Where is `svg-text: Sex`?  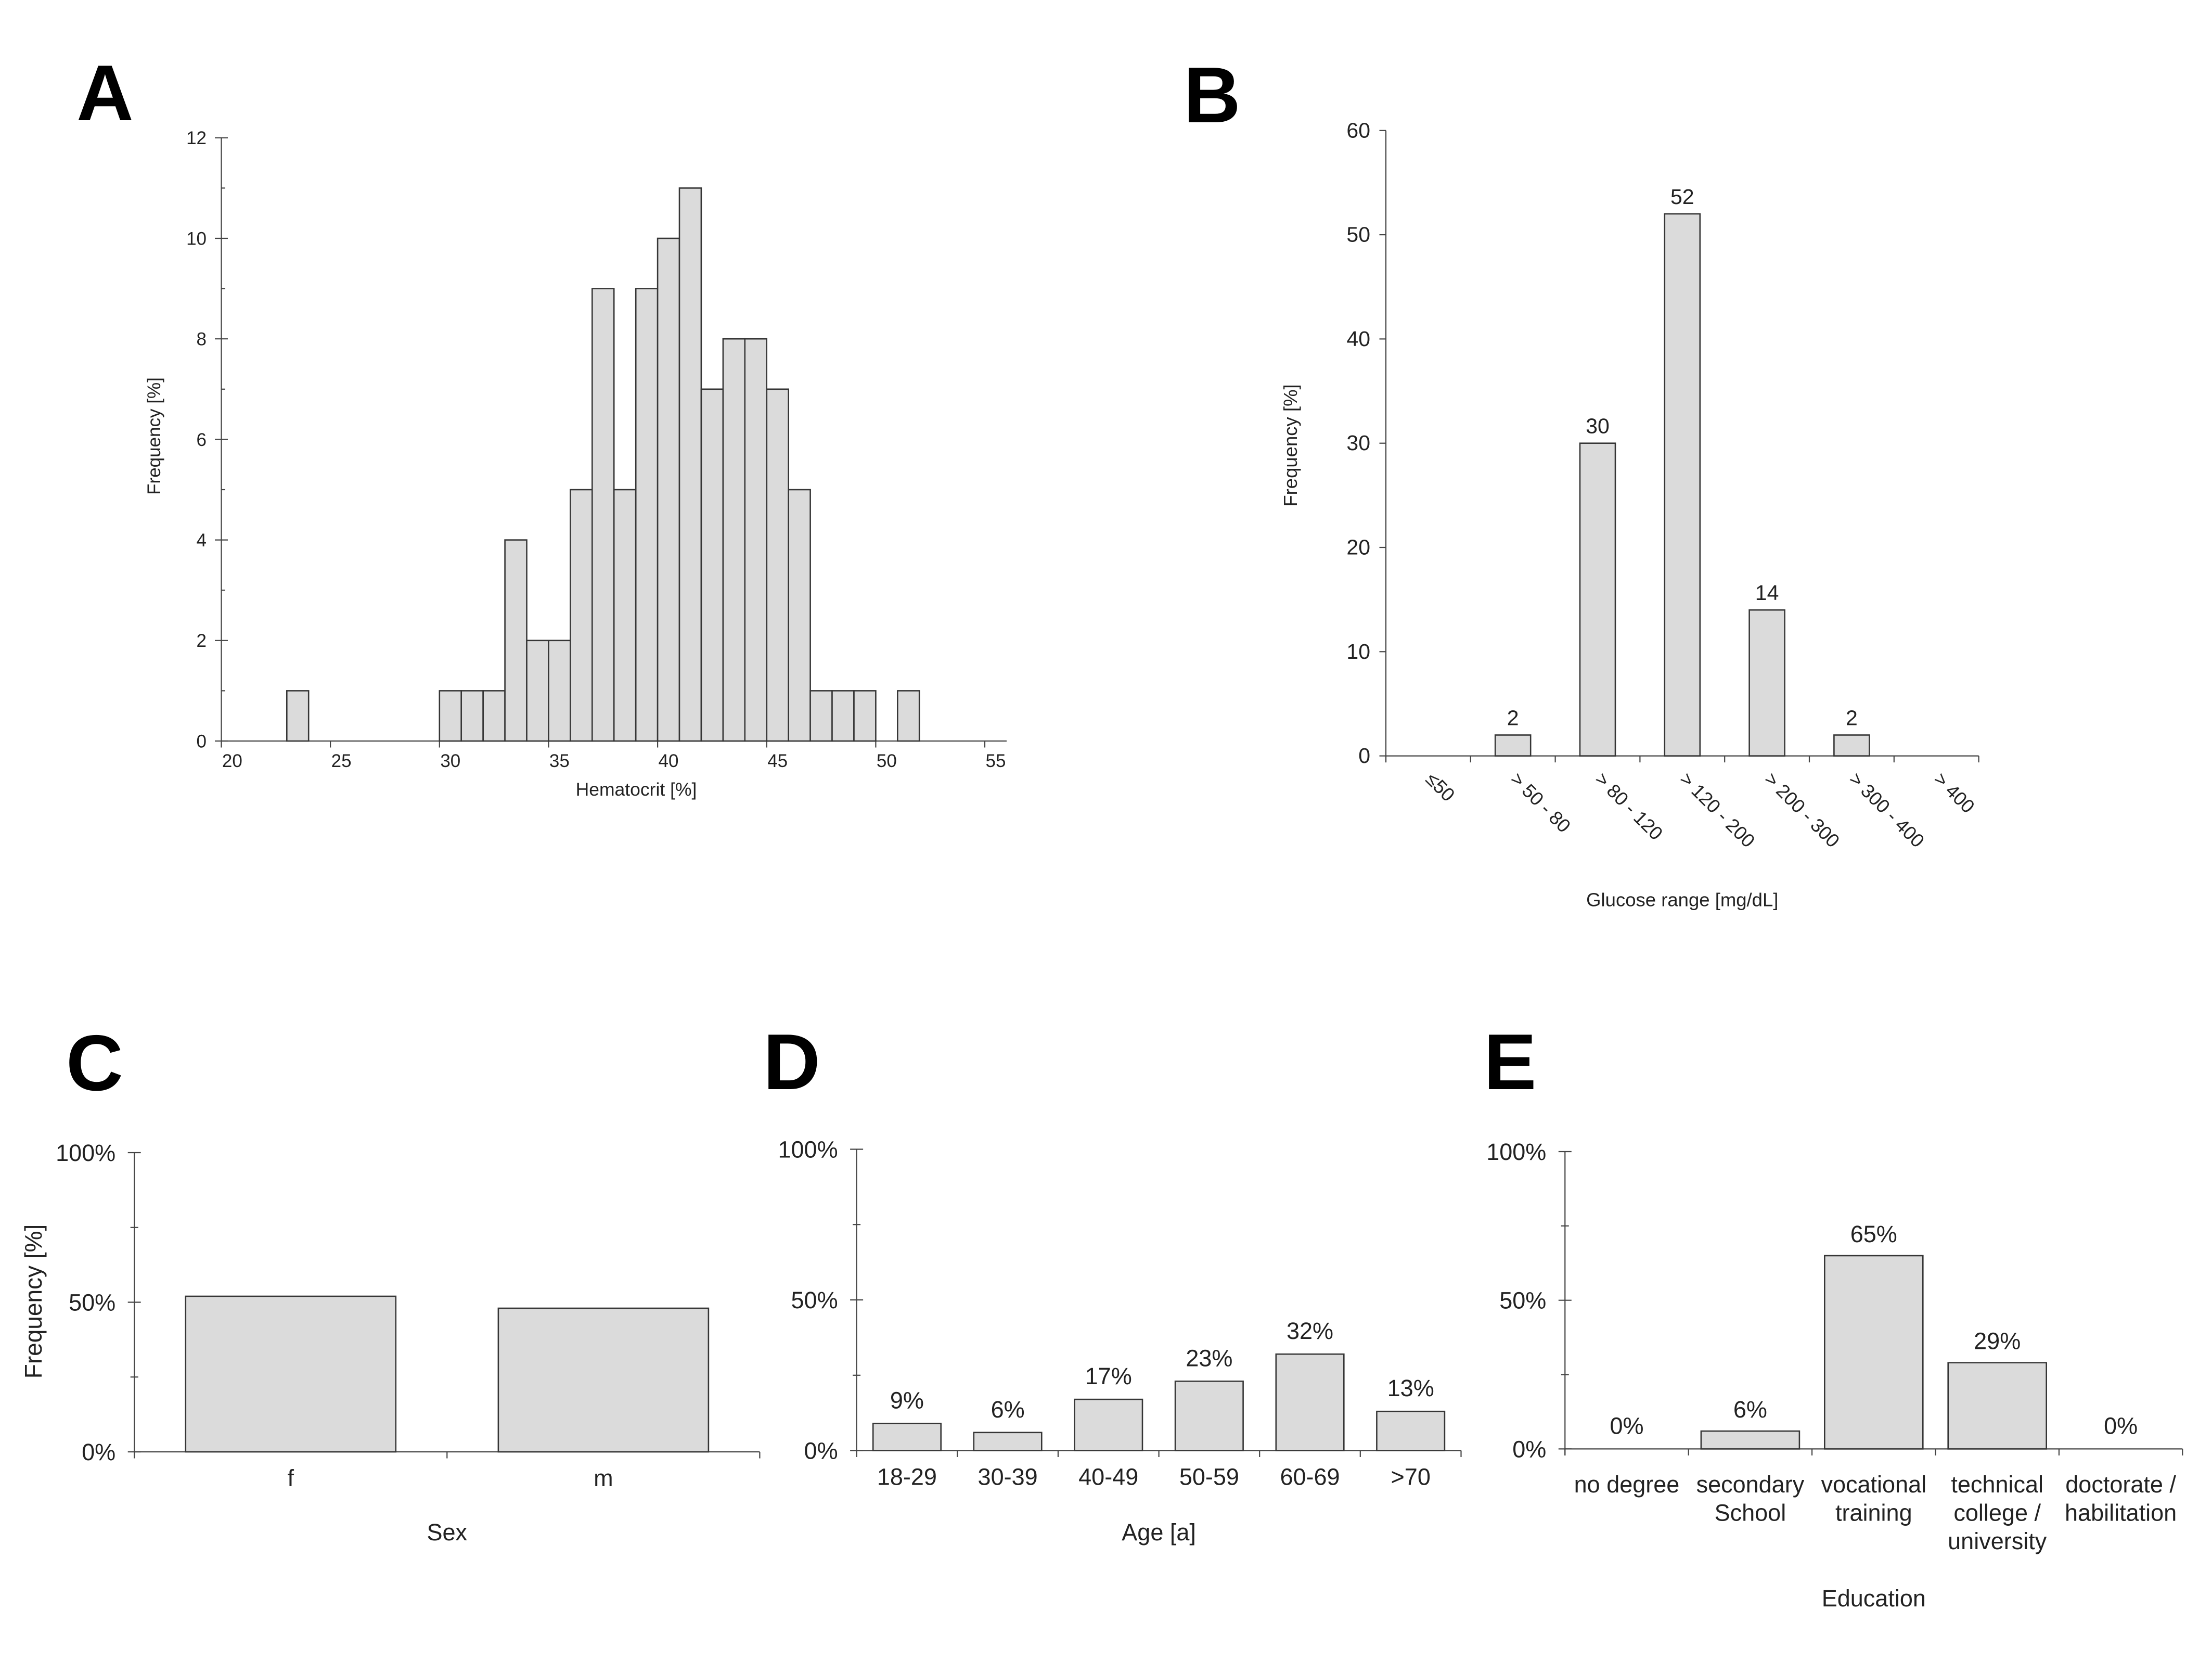
svg-text: Sex is located at coordinates (447, 1532).